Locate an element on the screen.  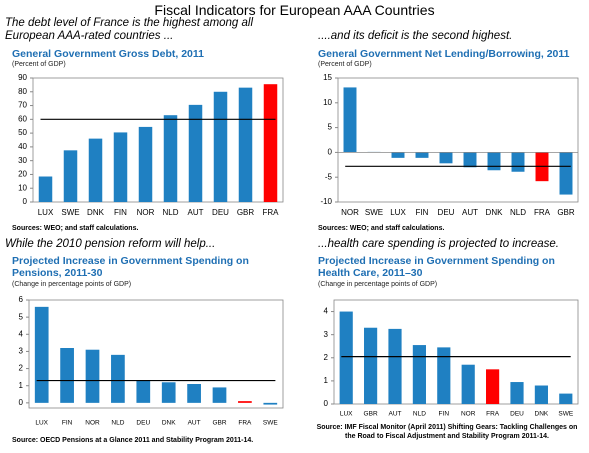
x-tick-label: AUT is located at coordinates (194, 423).